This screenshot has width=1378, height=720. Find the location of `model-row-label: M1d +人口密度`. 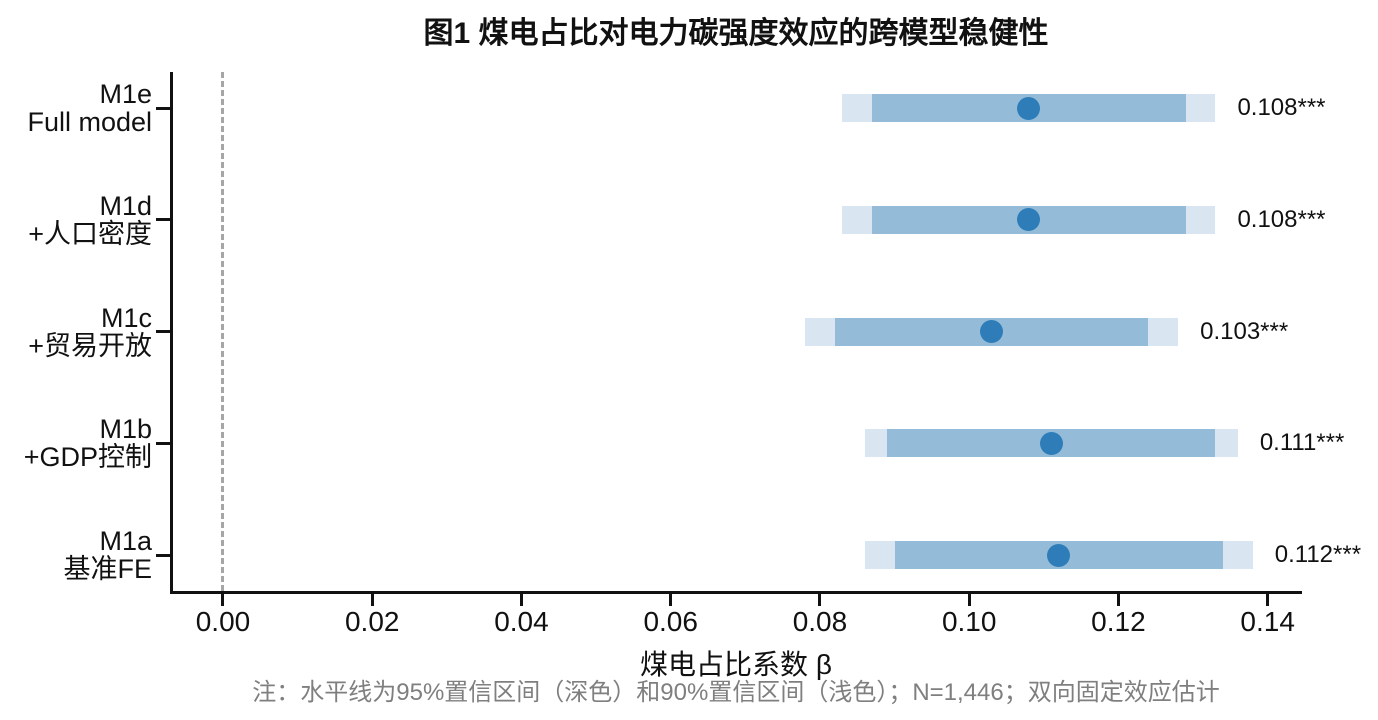

model-row-label: M1d +人口密度 is located at coordinates (76, 220).